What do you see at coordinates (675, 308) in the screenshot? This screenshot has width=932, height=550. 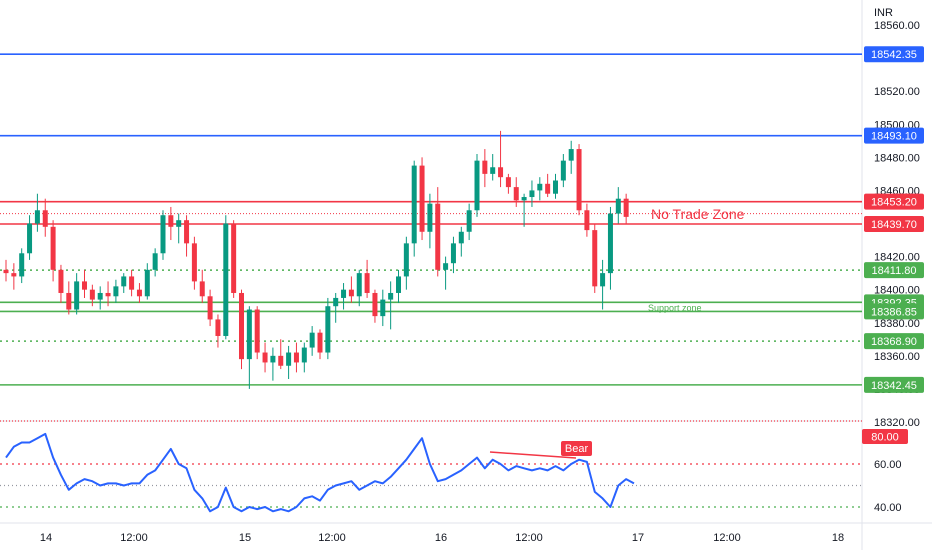 I see `support-zone-label: Support zone` at bounding box center [675, 308].